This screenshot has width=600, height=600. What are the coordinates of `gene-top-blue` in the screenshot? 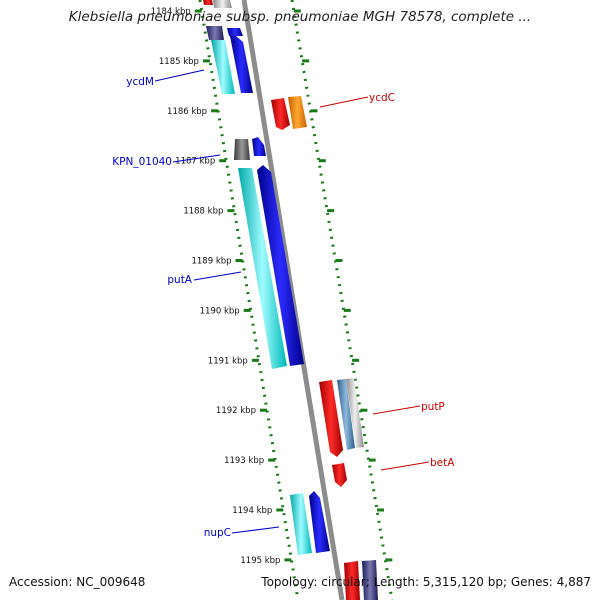 It's located at (235, 32).